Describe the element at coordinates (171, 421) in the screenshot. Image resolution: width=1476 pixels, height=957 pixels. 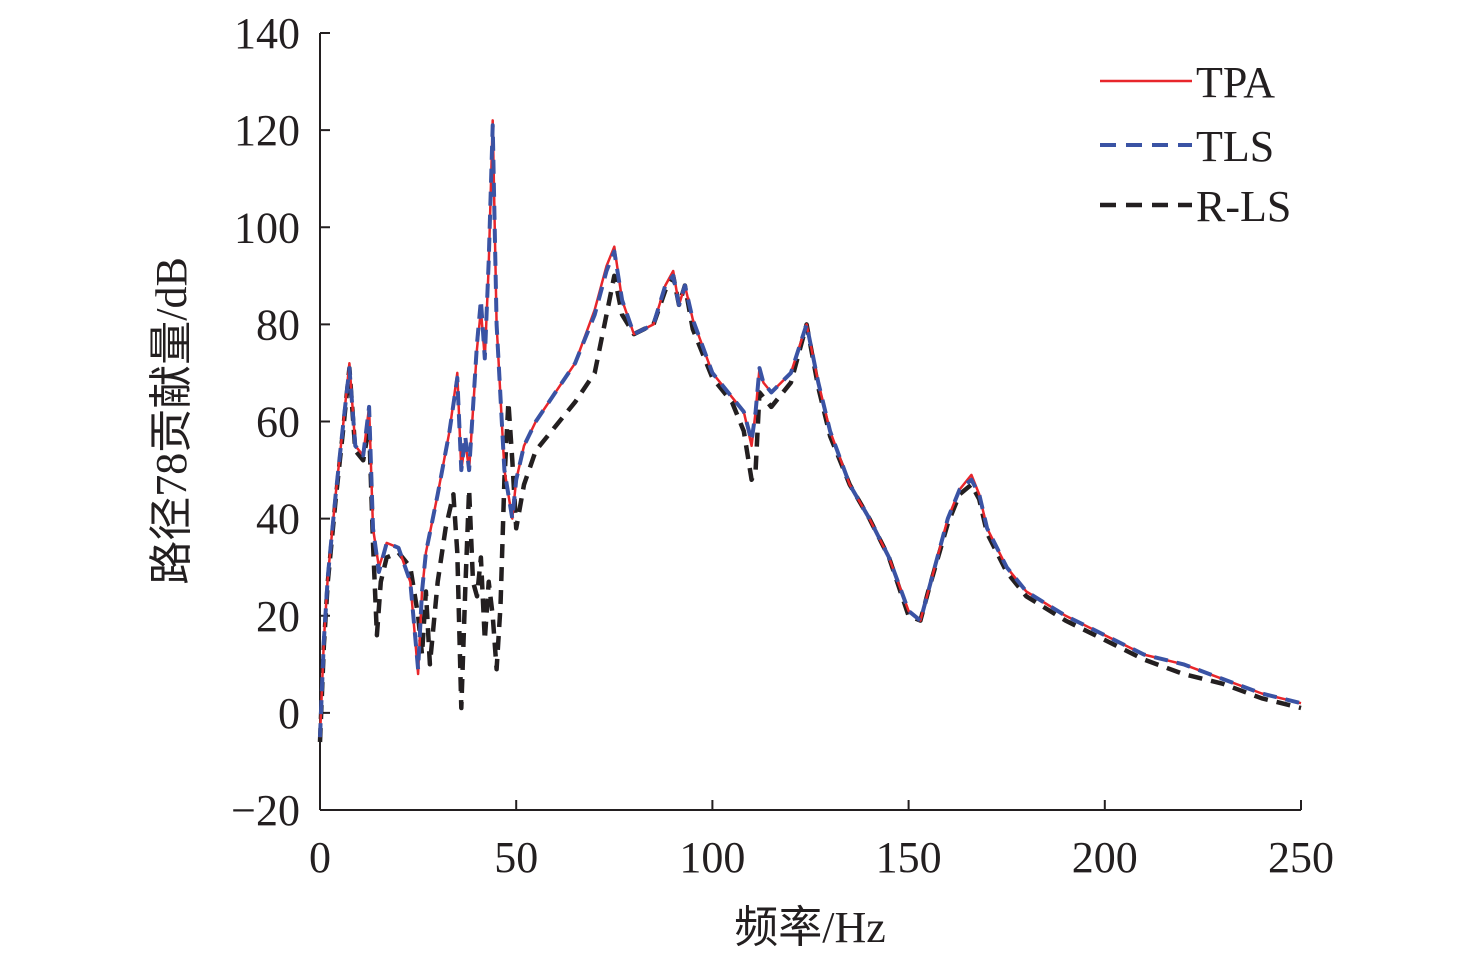
I see `y-axis-title: 路径78贡献量/dB` at that location.